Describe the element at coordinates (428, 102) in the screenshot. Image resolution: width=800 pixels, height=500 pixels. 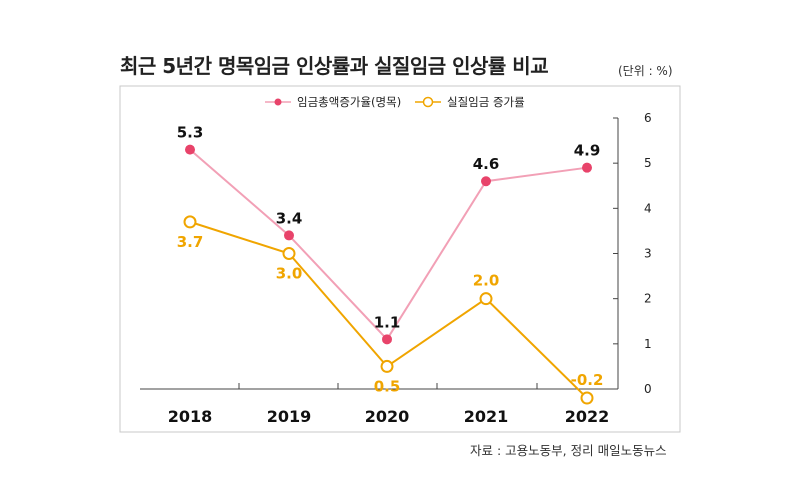
I see `legend-real-marker` at that location.